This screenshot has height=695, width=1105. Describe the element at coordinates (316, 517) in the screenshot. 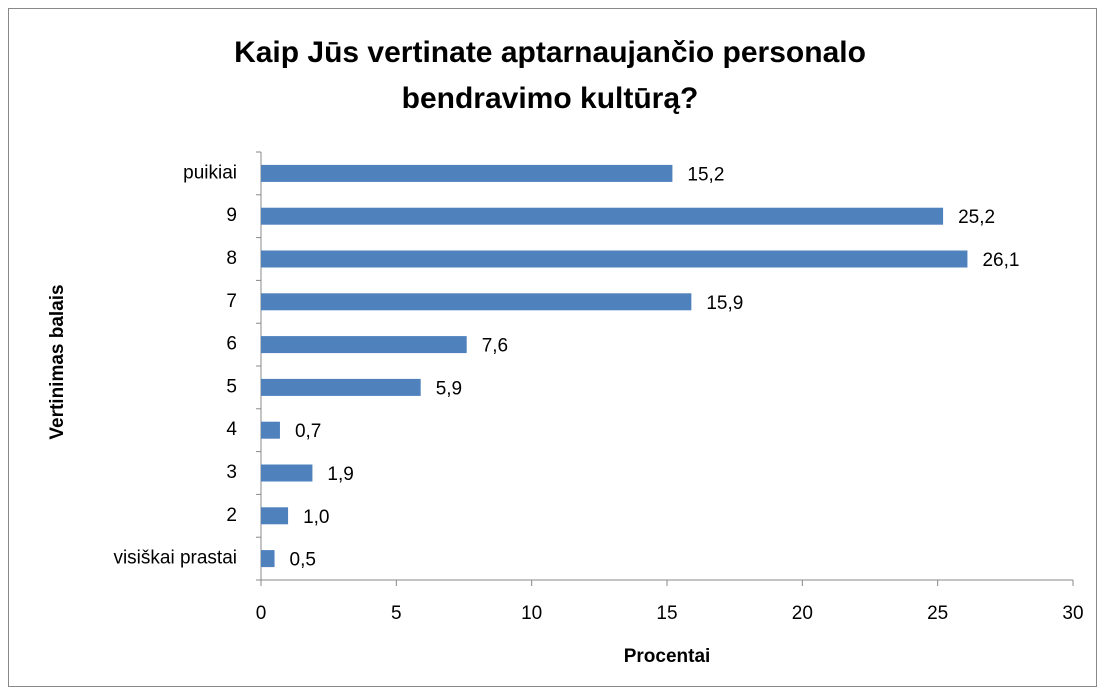

I see `data-label: 1,0` at that location.